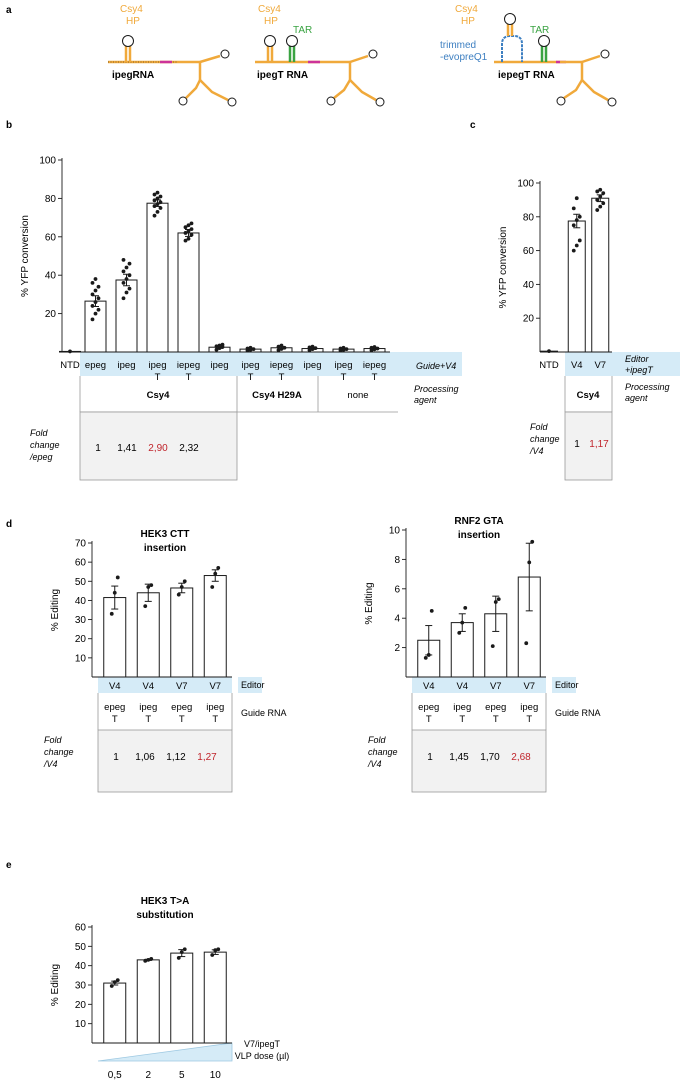  Describe the element at coordinates (47, 161) in the screenshot. I see `y-tick-label: 100` at that location.